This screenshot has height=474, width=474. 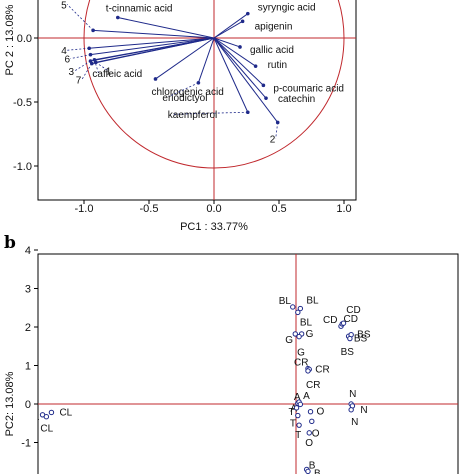 What do you see at coordinates (273, 139) in the screenshot?
I see `loading-label: 2` at bounding box center [273, 139].